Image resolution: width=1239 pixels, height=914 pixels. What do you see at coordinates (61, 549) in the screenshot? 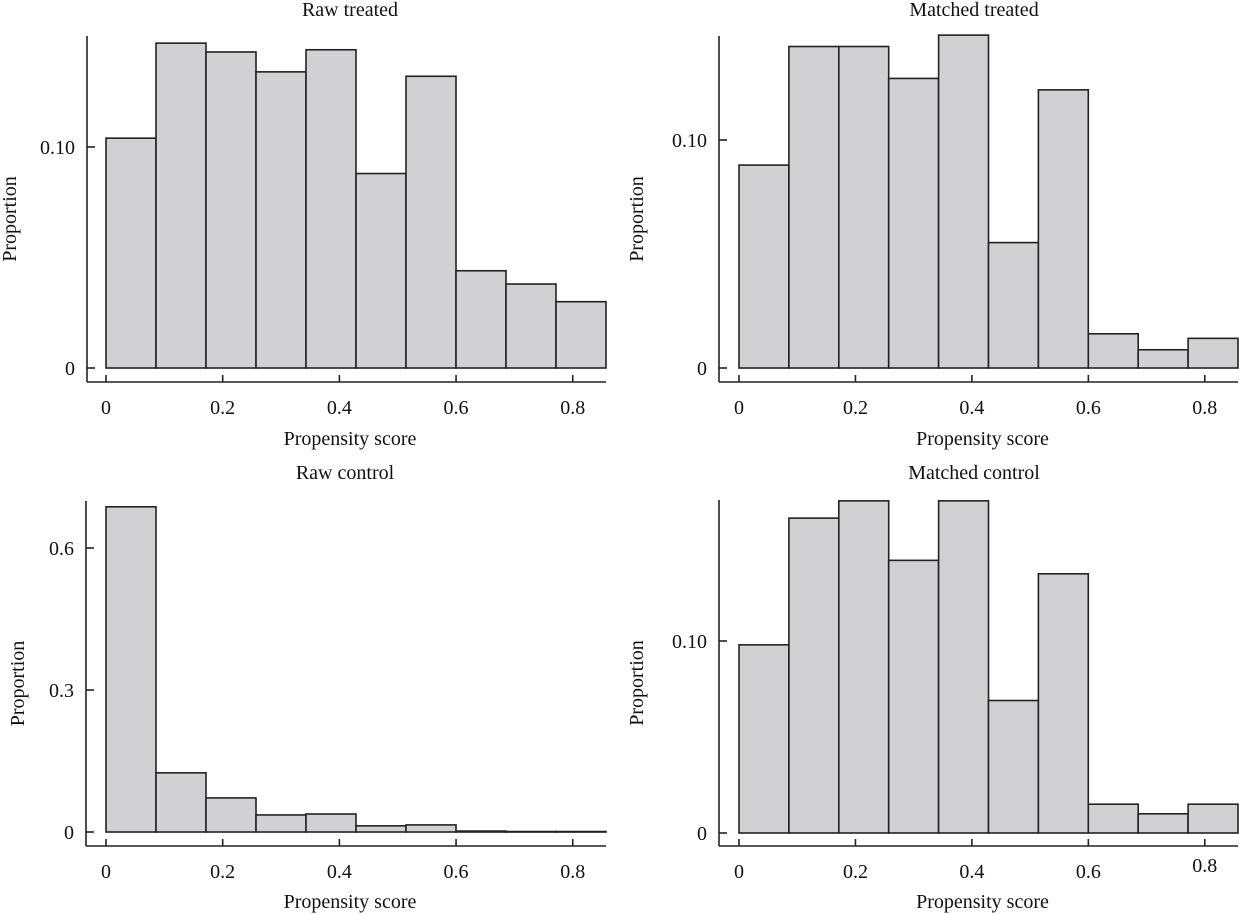
I see `y-tick-label: 0.6` at bounding box center [61, 549].